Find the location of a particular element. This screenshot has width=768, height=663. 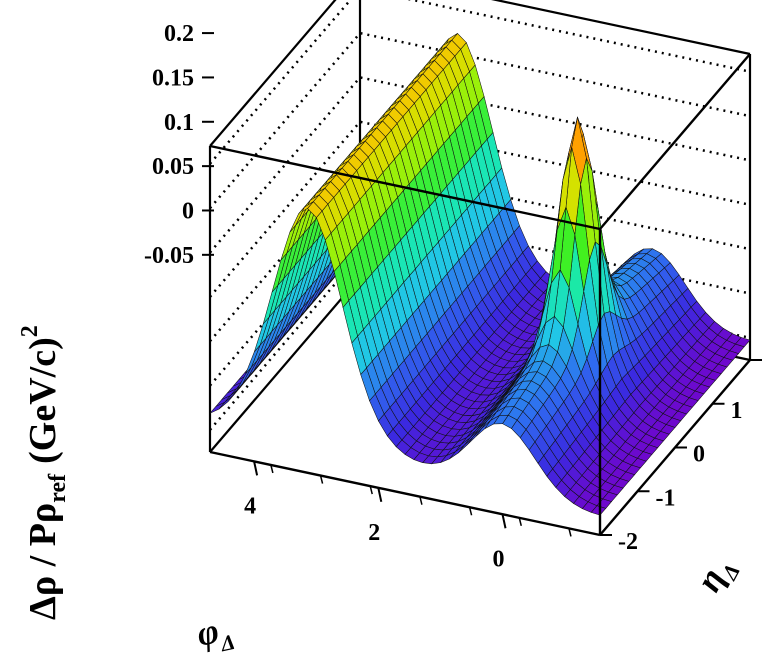

z-tick-label: 0.05 is located at coordinates (173, 167).